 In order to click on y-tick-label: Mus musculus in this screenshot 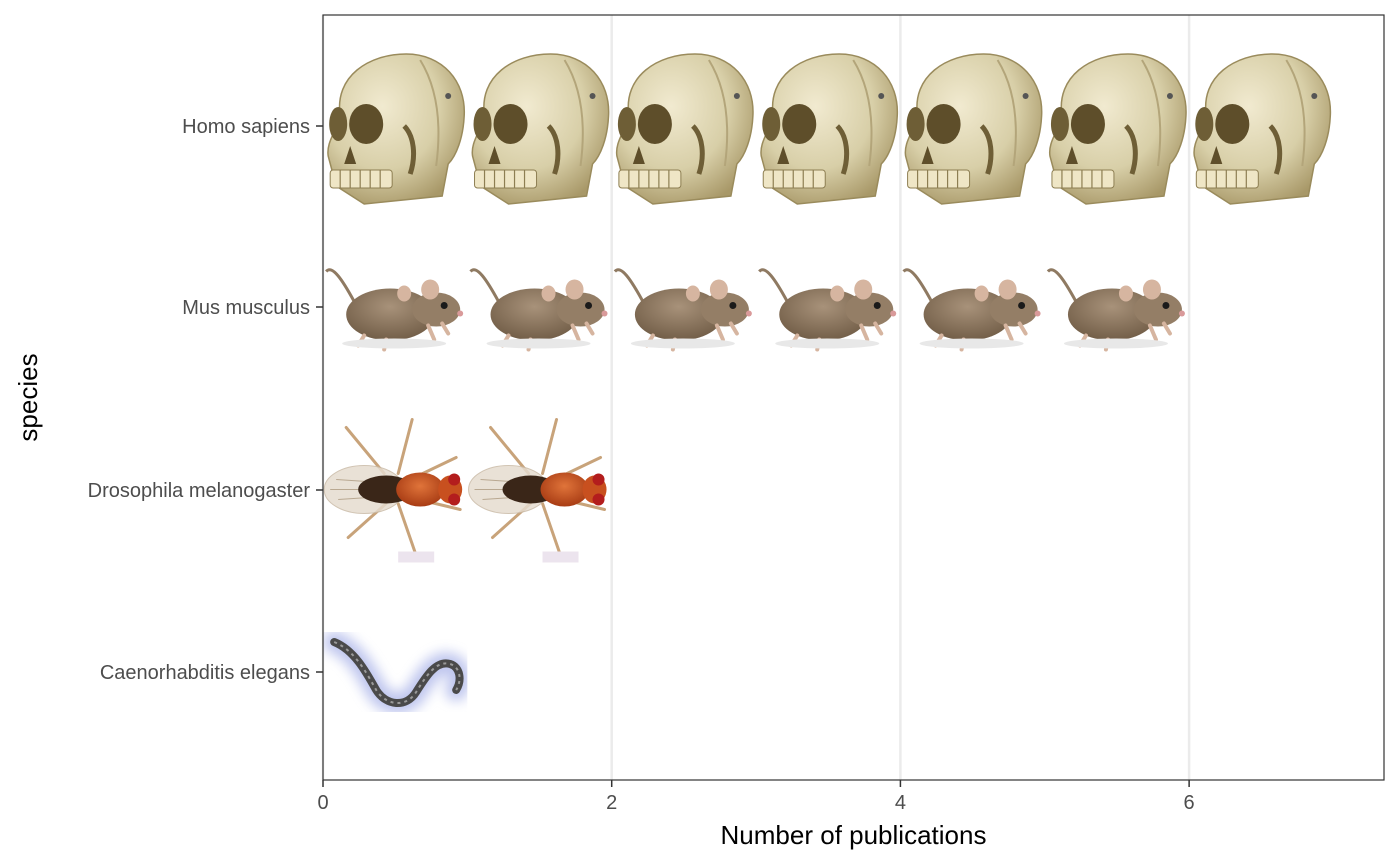, I will do `click(246, 308)`.